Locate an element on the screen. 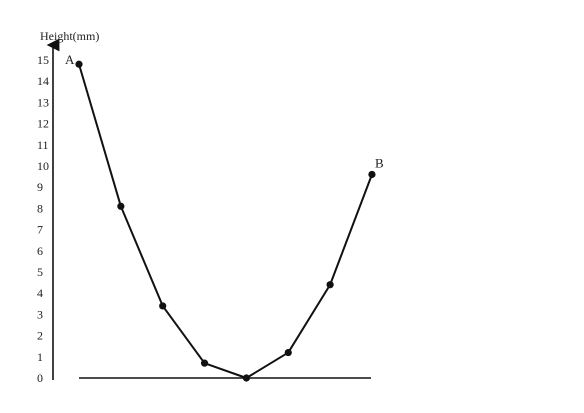 The image size is (584, 413). point-label: A is located at coordinates (70, 59).